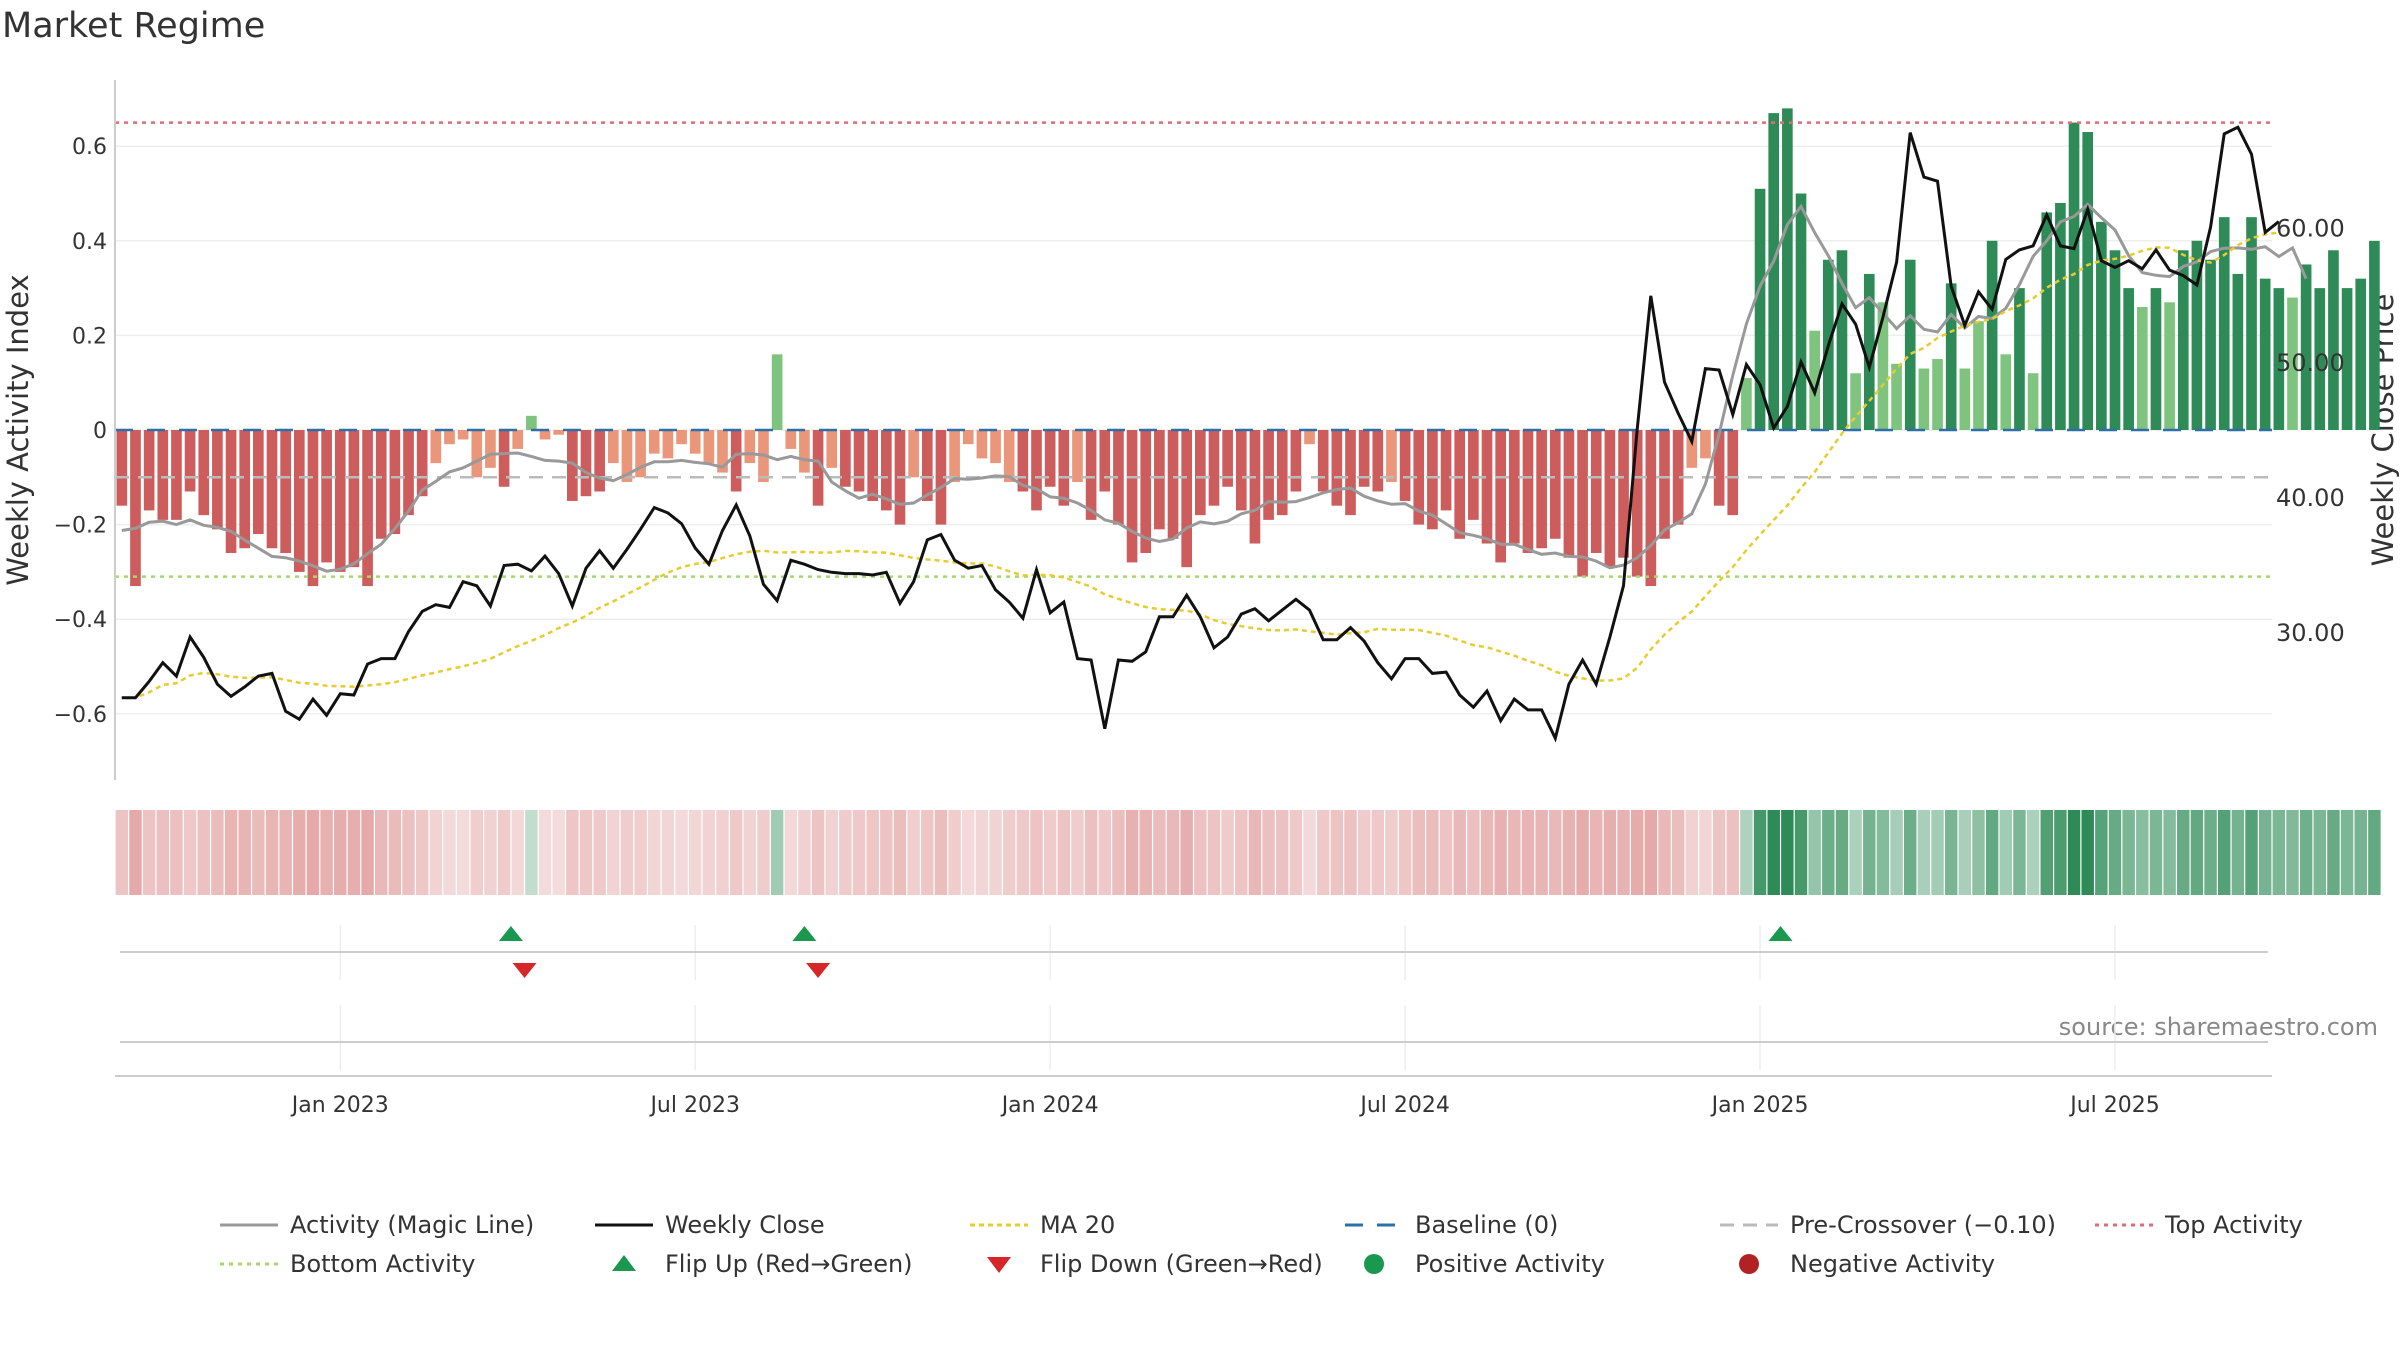 Image resolution: width=2400 pixels, height=1350 pixels. Describe the element at coordinates (1193, 1001) in the screenshot. I see `flip-markers` at that location.